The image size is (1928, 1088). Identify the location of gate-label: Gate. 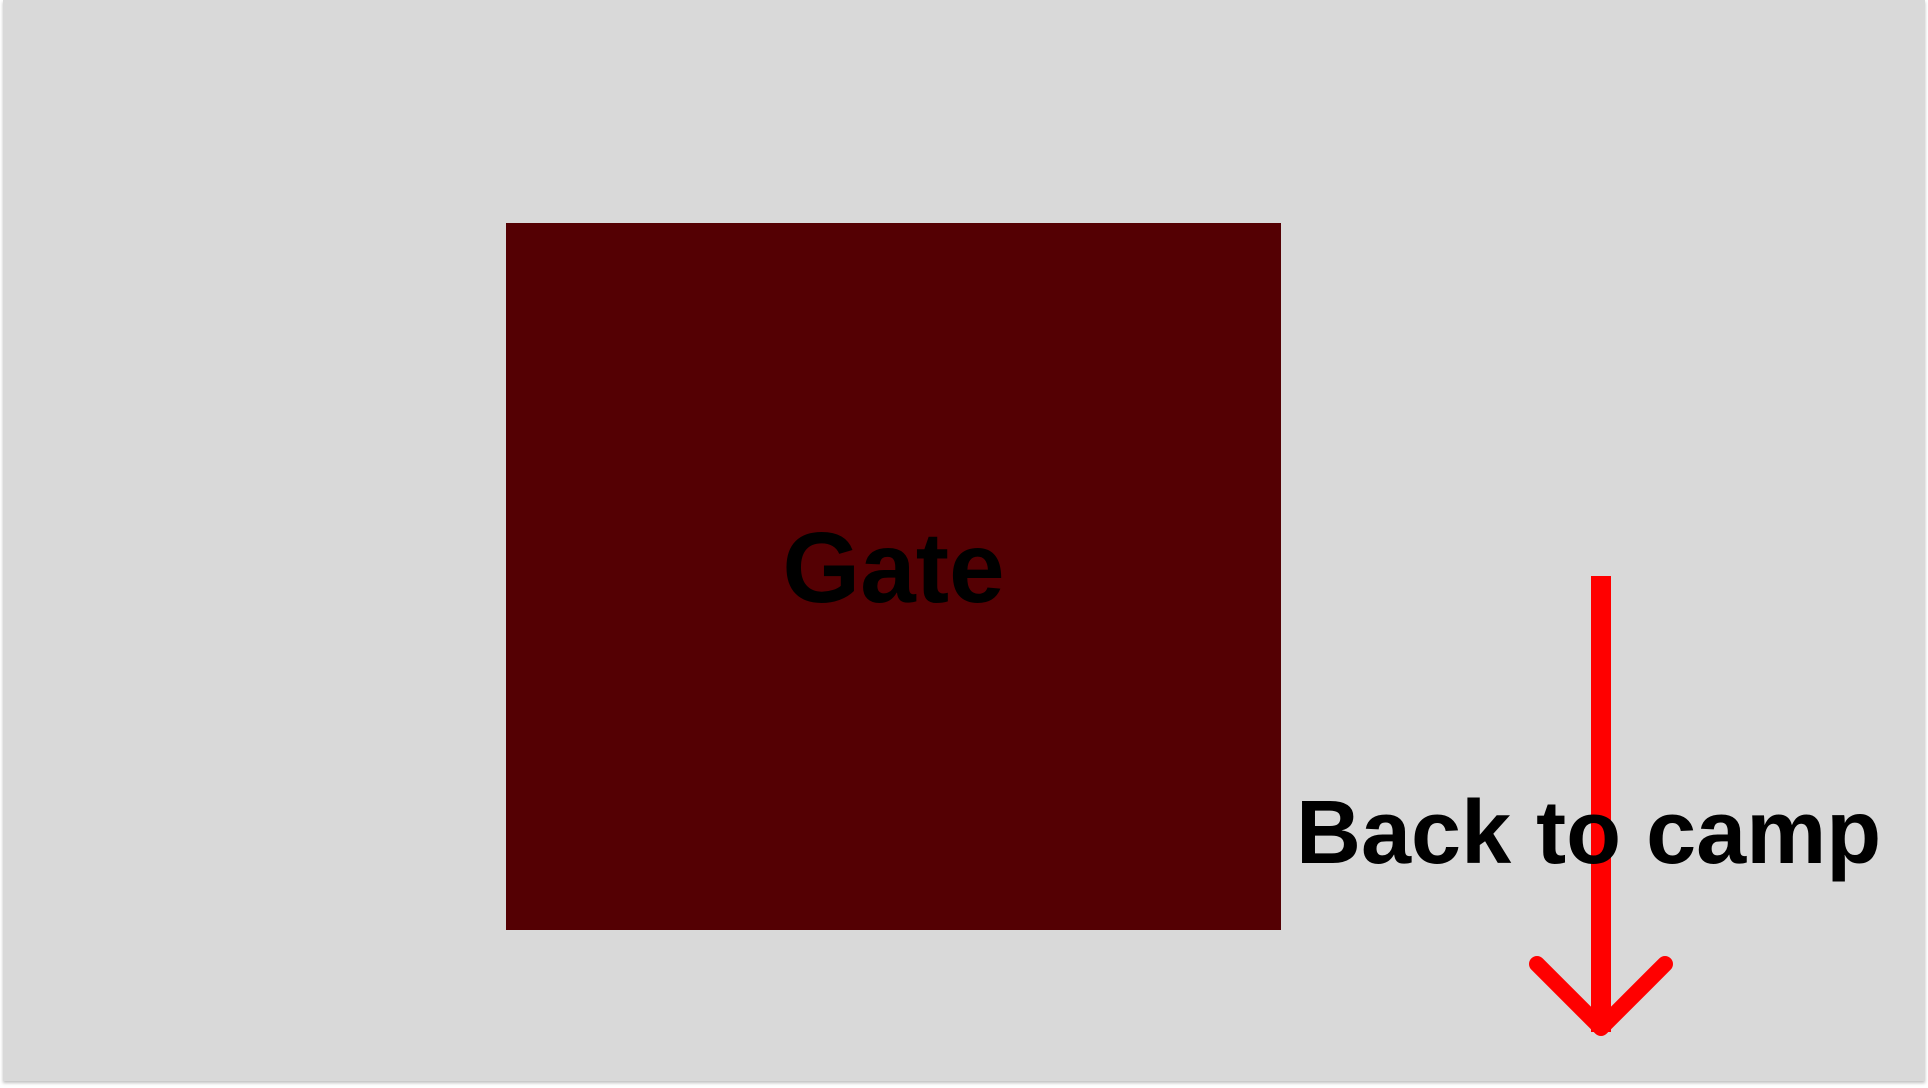
(893, 567).